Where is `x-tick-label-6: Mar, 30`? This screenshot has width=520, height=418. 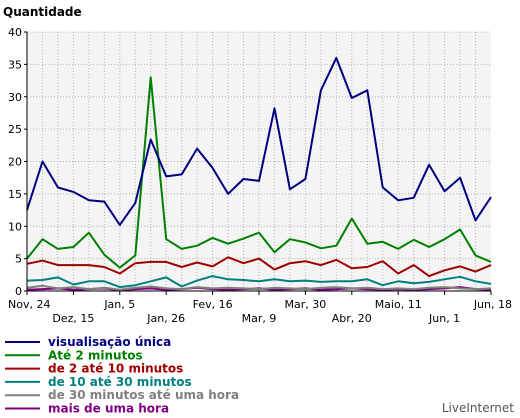 x-tick-label-6: Mar, 30 is located at coordinates (306, 304).